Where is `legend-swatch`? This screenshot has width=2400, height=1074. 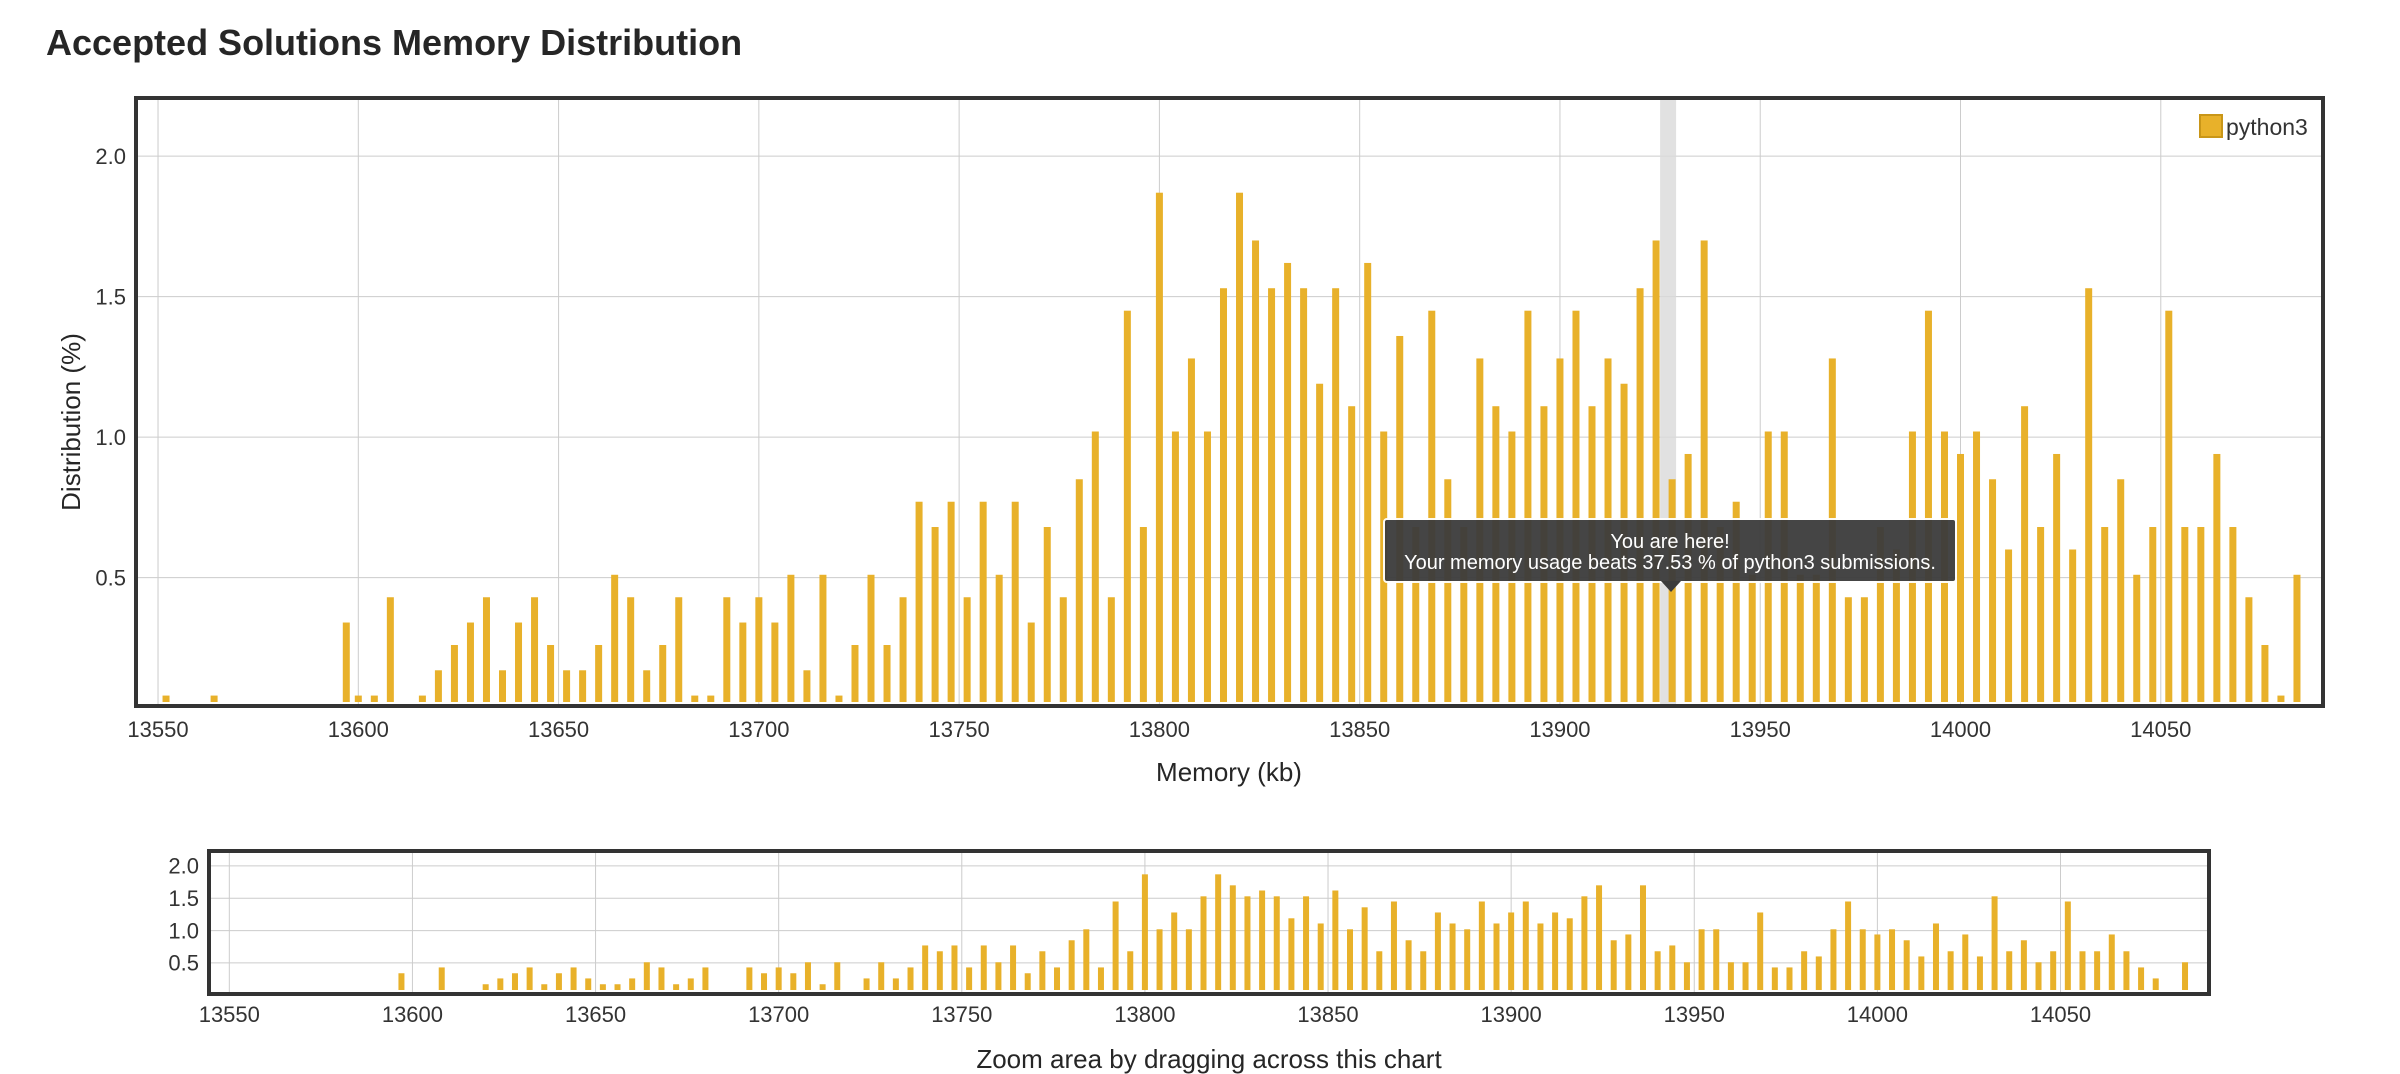
legend-swatch is located at coordinates (2211, 126).